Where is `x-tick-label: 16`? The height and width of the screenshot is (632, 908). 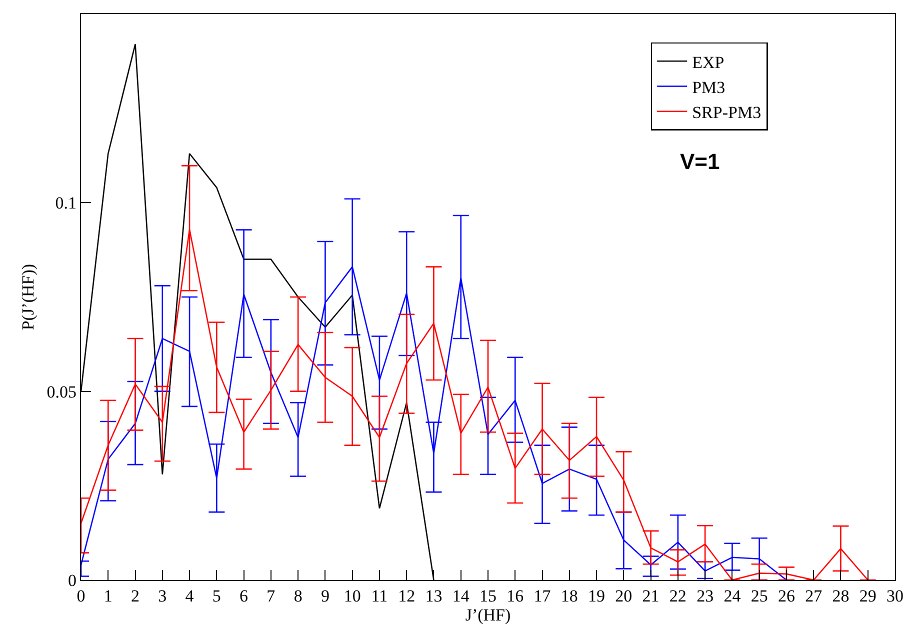 x-tick-label: 16 is located at coordinates (515, 596).